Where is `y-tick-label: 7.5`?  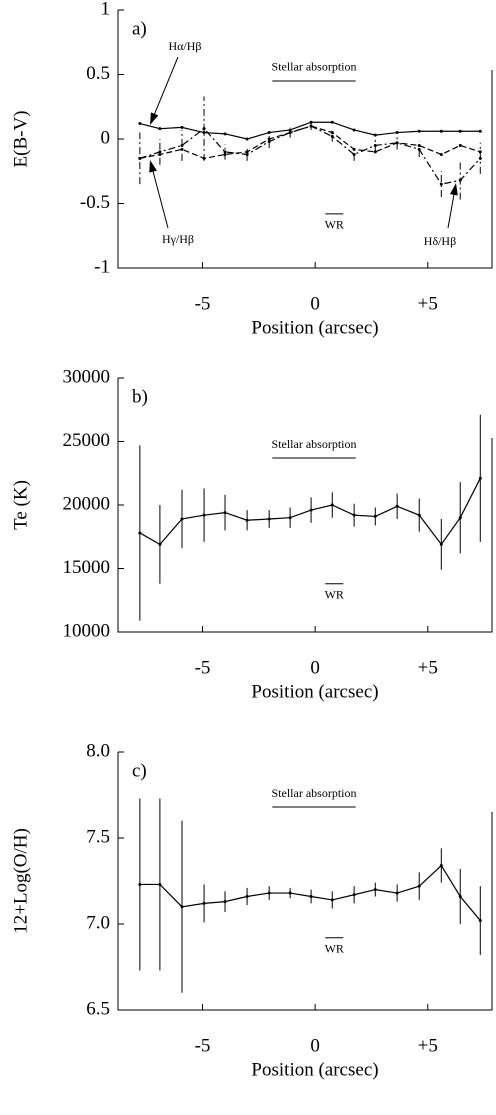 y-tick-label: 7.5 is located at coordinates (98, 836).